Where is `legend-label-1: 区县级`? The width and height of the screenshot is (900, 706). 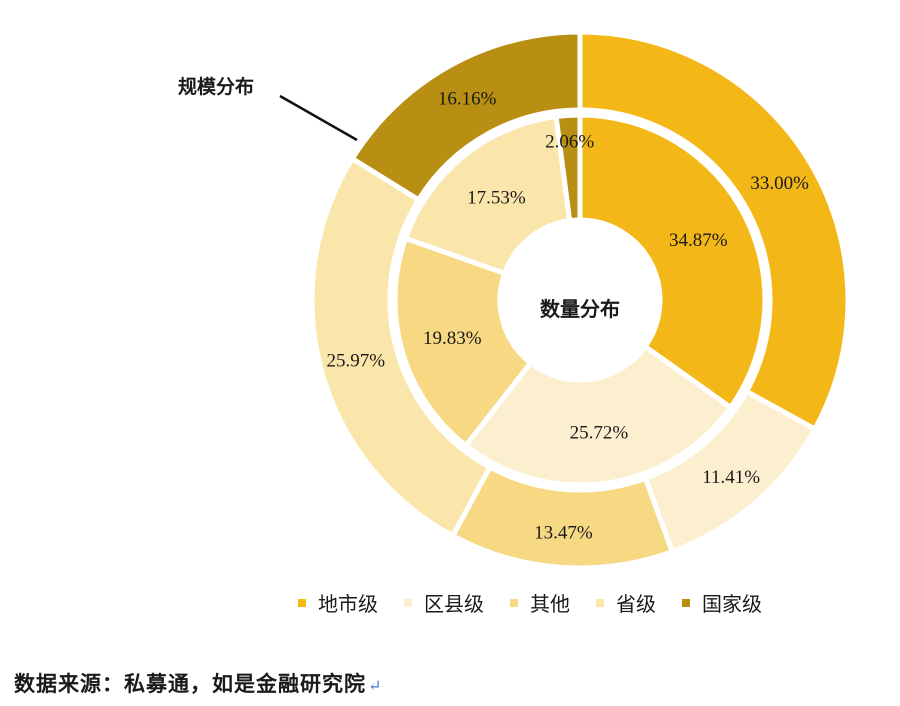 legend-label-1: 区县级 is located at coordinates (454, 604).